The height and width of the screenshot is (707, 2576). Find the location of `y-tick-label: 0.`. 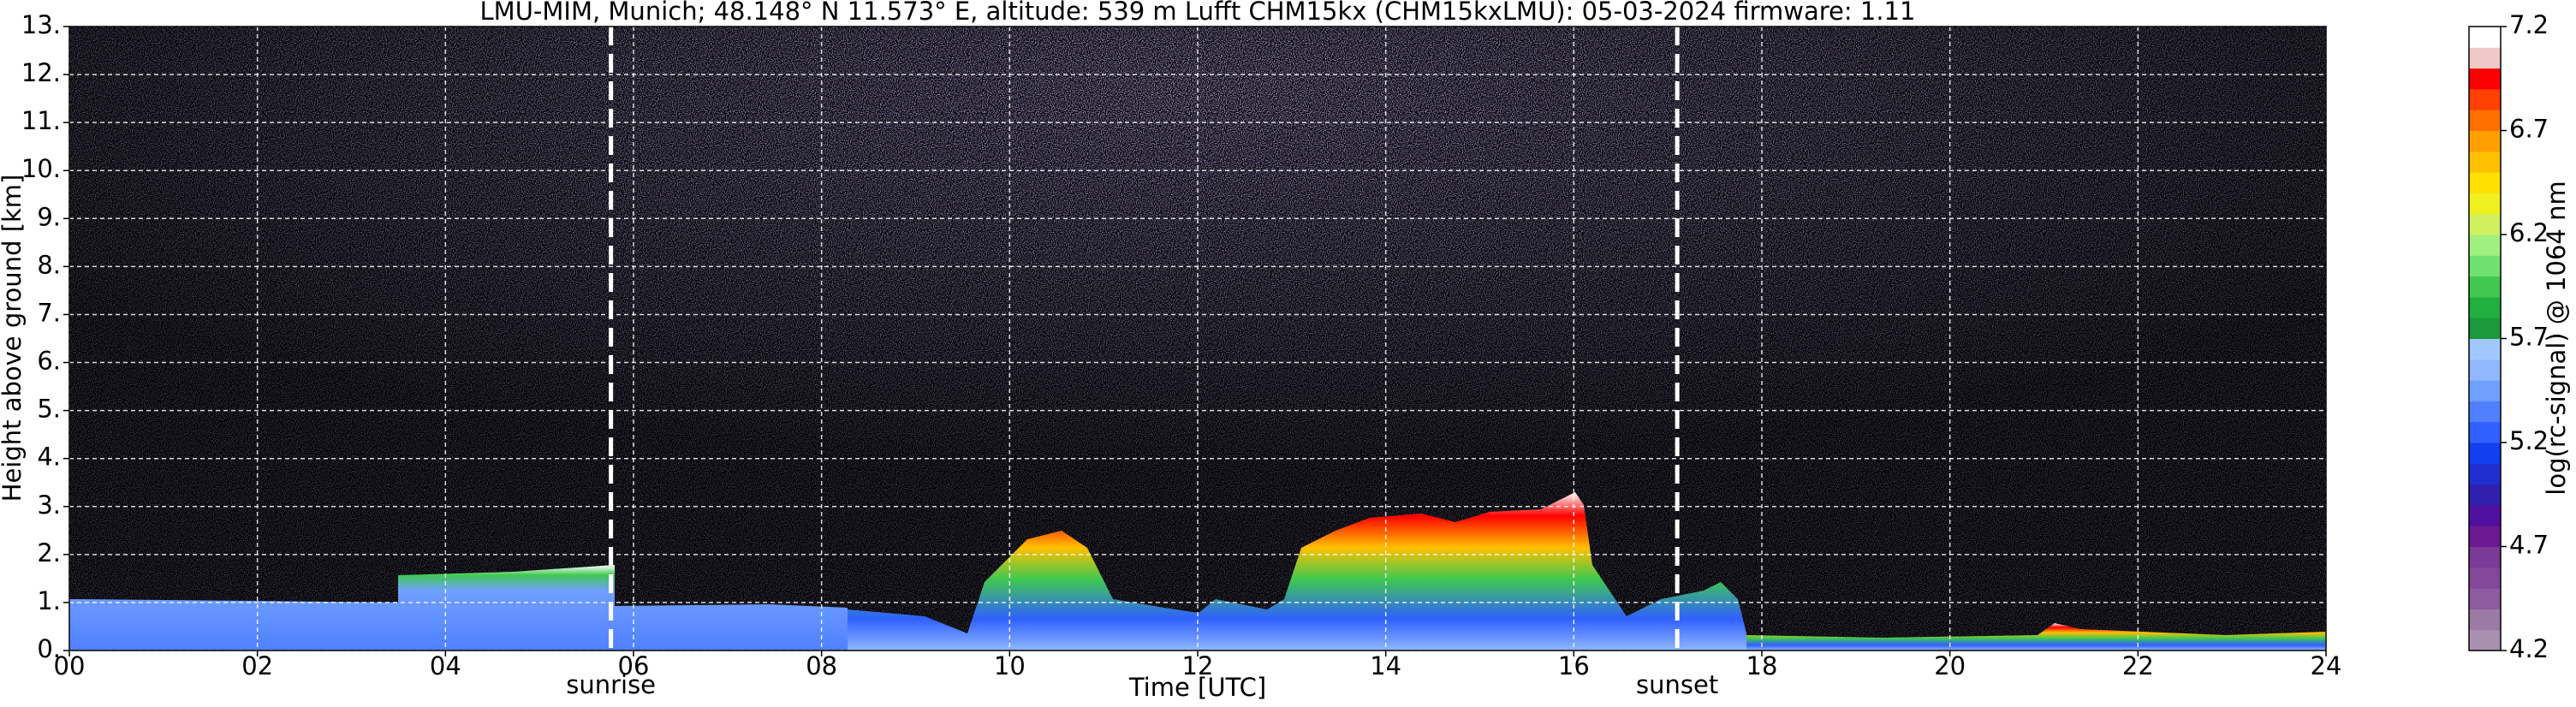

y-tick-label: 0. is located at coordinates (49, 648).